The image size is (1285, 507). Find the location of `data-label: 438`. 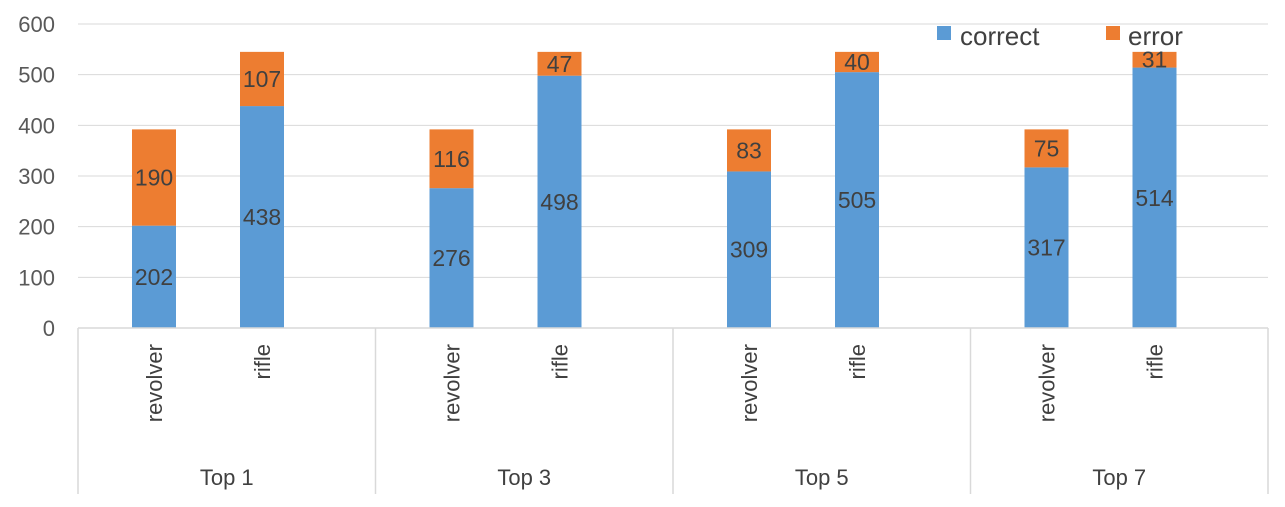

data-label: 438 is located at coordinates (262, 217).